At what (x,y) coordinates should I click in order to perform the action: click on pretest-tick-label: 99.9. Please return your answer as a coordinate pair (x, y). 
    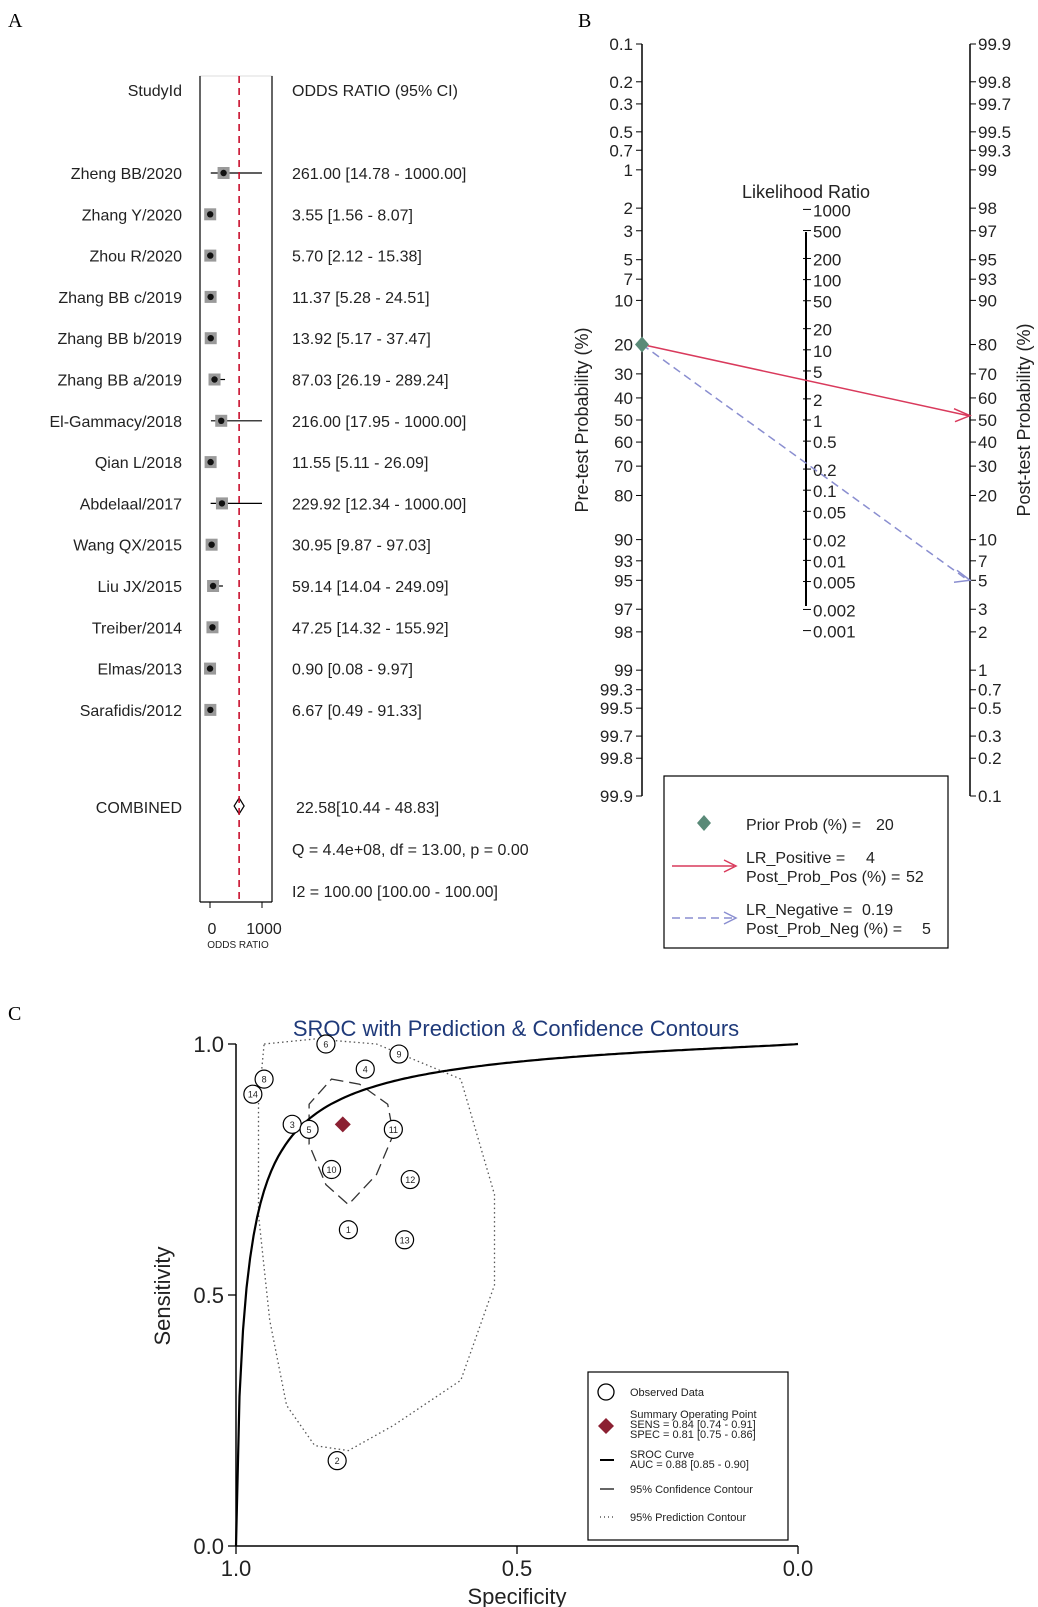
    Looking at the image, I should click on (616, 796).